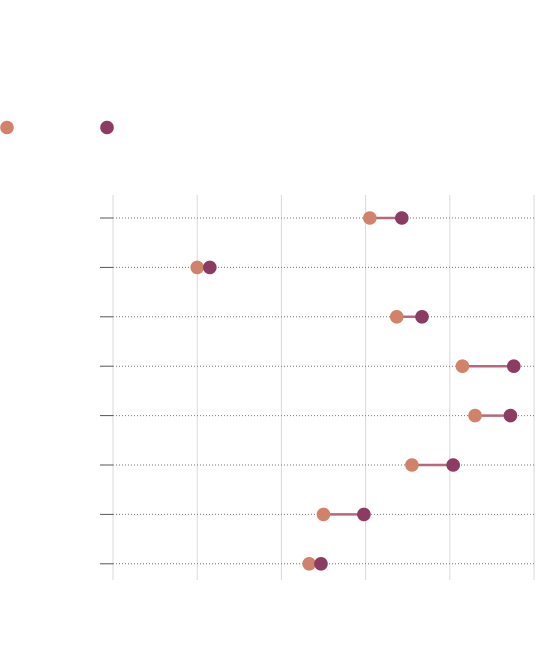 The width and height of the screenshot is (560, 662). Describe the element at coordinates (57, 127) in the screenshot. I see `legend` at that location.